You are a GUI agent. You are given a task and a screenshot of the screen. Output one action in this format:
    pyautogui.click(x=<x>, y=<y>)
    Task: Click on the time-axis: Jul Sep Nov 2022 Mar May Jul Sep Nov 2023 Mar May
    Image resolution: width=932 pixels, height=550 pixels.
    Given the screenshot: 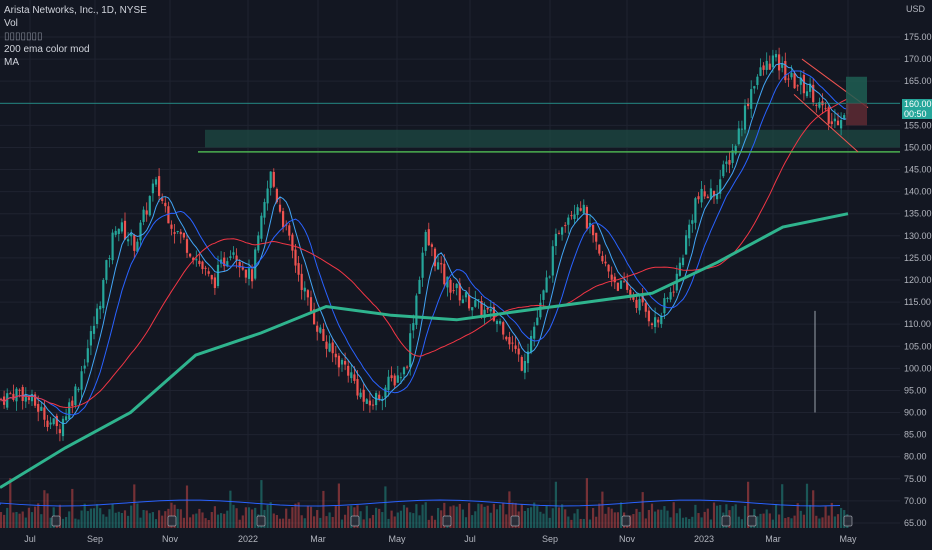 What is the action you would take?
    pyautogui.click(x=440, y=539)
    